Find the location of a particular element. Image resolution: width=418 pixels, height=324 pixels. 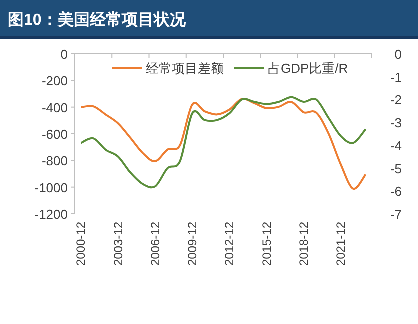

y2-tick-label: -5 is located at coordinates (396, 168).